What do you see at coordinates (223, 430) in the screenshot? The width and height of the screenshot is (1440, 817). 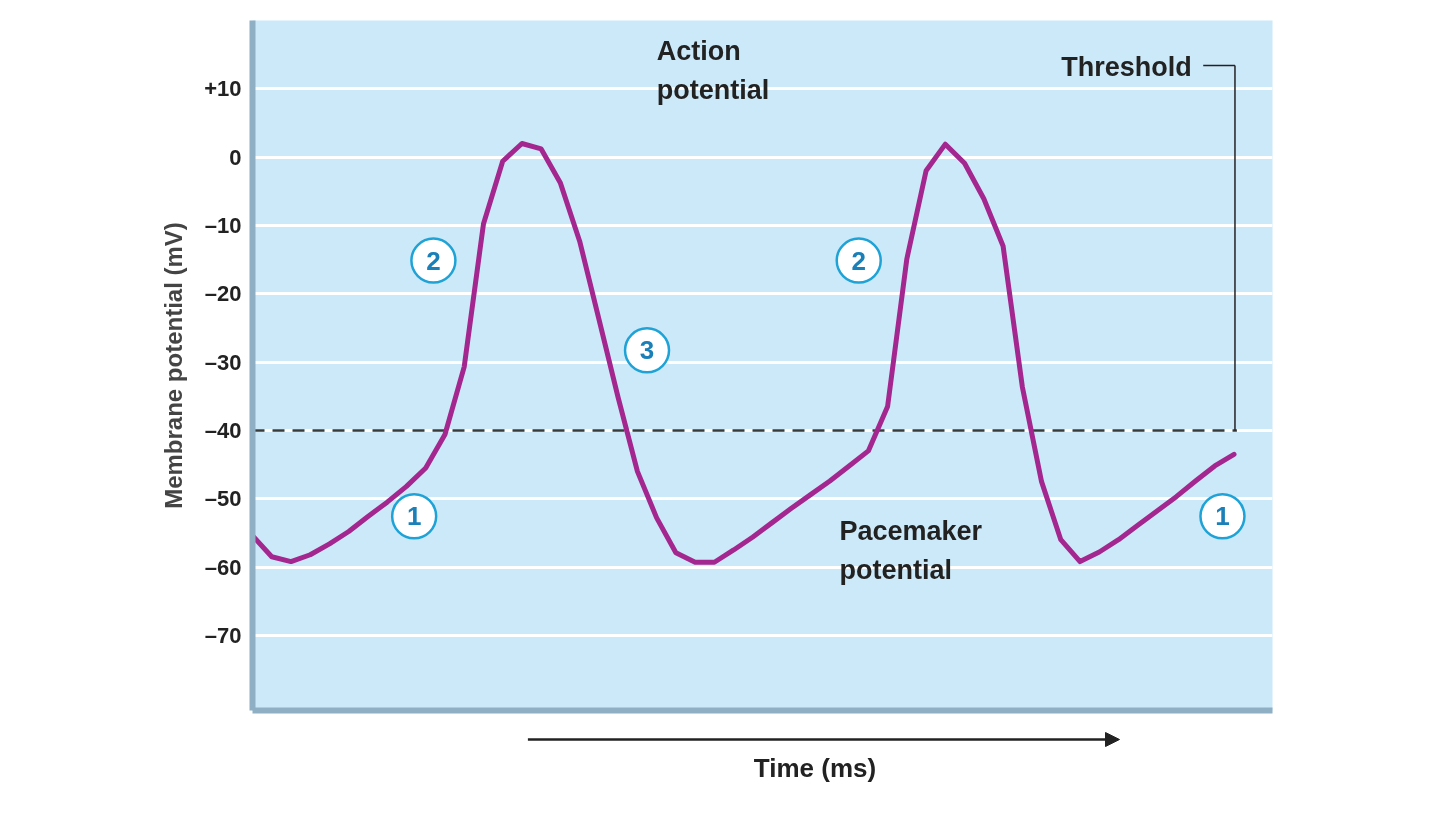 I see `y-tick-label: –40` at bounding box center [223, 430].